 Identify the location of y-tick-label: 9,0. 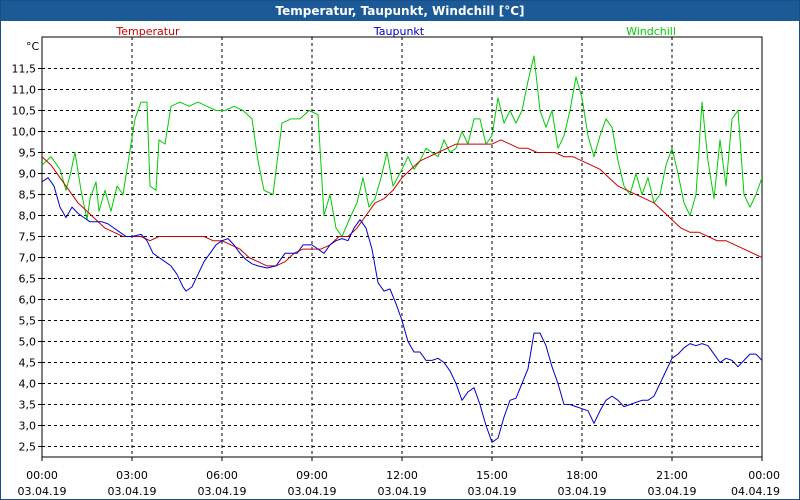
(28, 174).